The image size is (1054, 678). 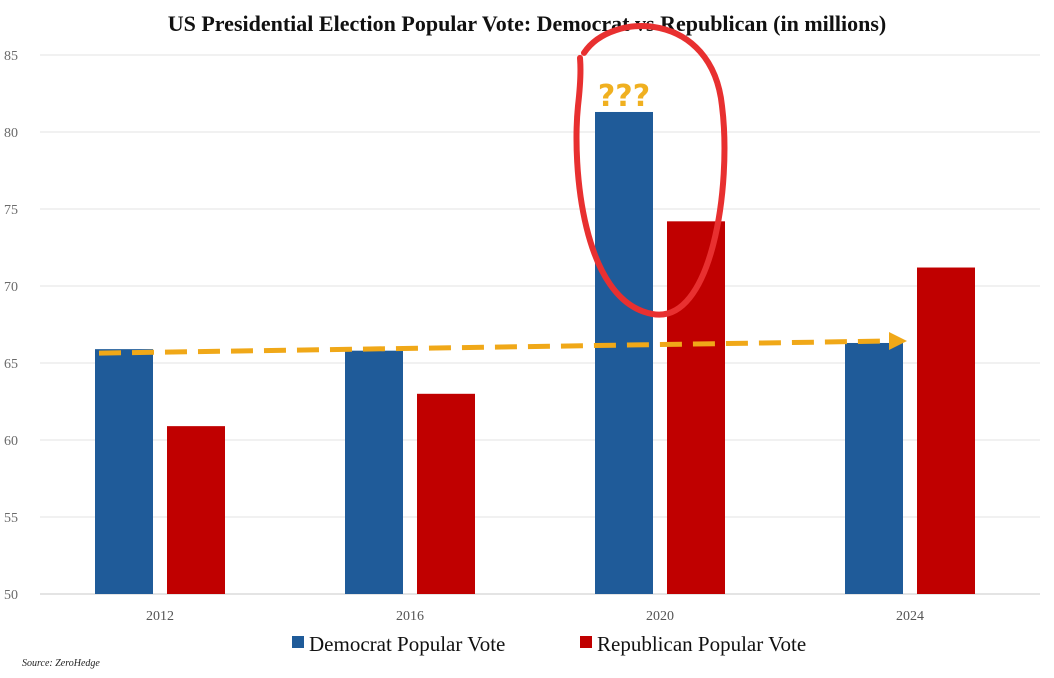 I want to click on democrat-bar-2024, so click(x=874, y=468).